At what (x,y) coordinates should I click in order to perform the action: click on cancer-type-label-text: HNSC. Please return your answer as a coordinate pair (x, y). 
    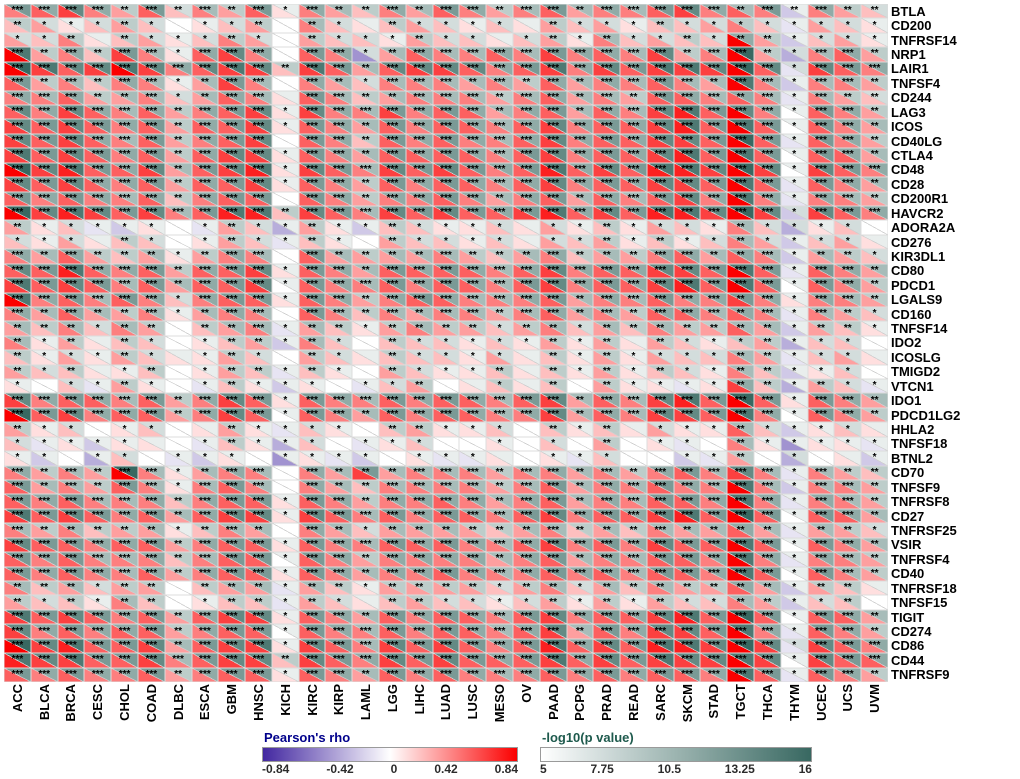
    Looking at the image, I should click on (258, 702).